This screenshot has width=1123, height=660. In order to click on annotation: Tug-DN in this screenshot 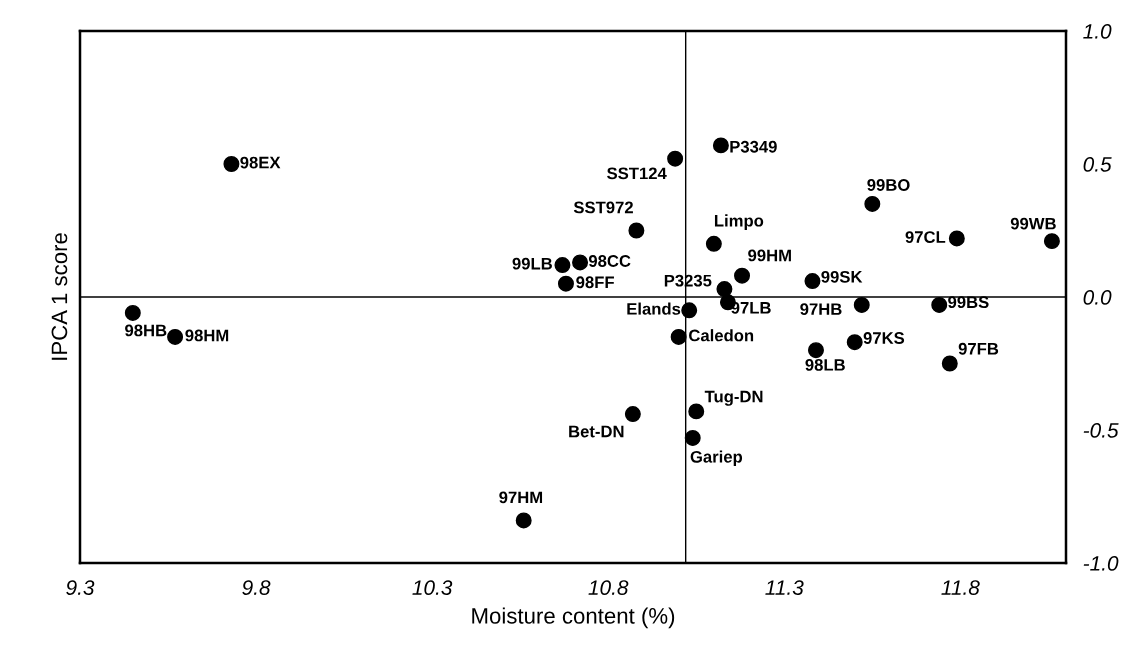, I will do `click(733, 398)`.